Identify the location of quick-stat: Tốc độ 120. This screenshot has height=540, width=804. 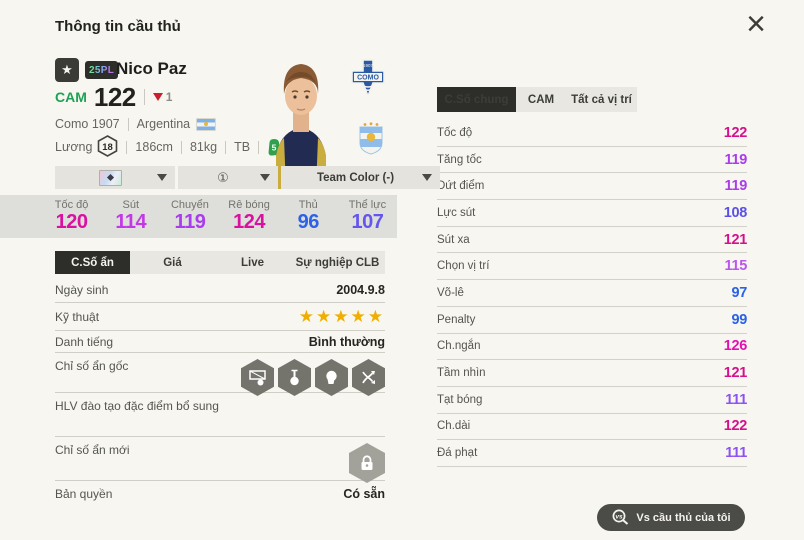
(71, 216).